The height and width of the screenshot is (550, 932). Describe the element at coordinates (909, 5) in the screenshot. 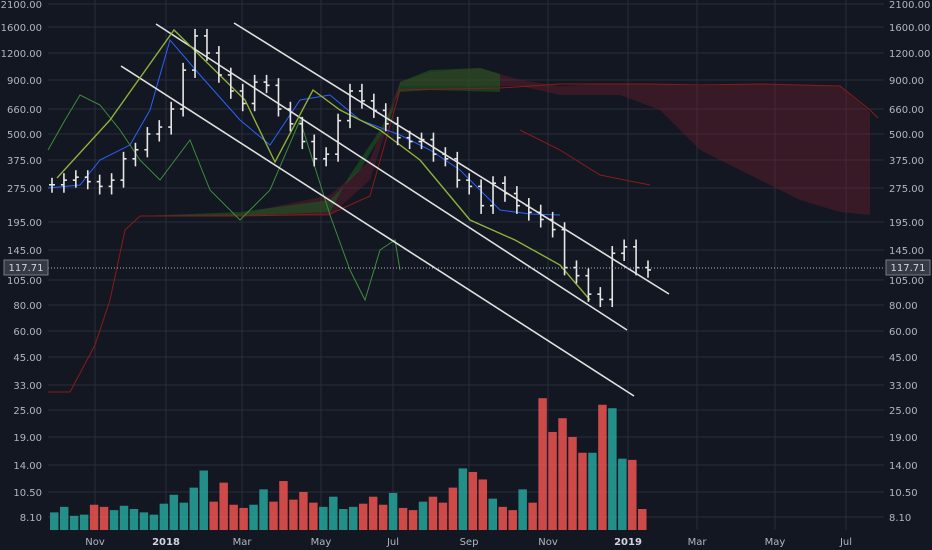

I see `right-tick-label: 2100.00` at that location.